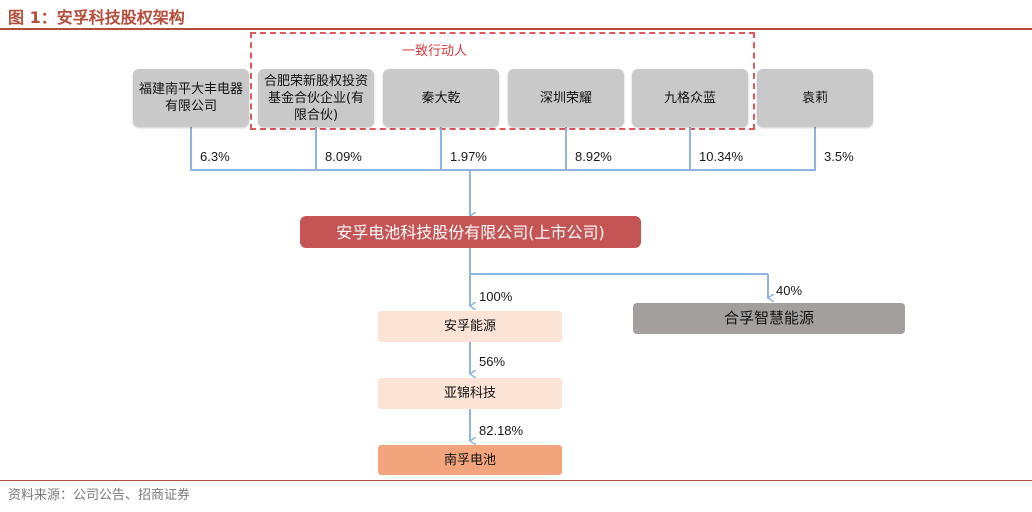 This screenshot has width=1032, height=512. I want to click on stake-qin-daqian: 1.97%, so click(468, 156).